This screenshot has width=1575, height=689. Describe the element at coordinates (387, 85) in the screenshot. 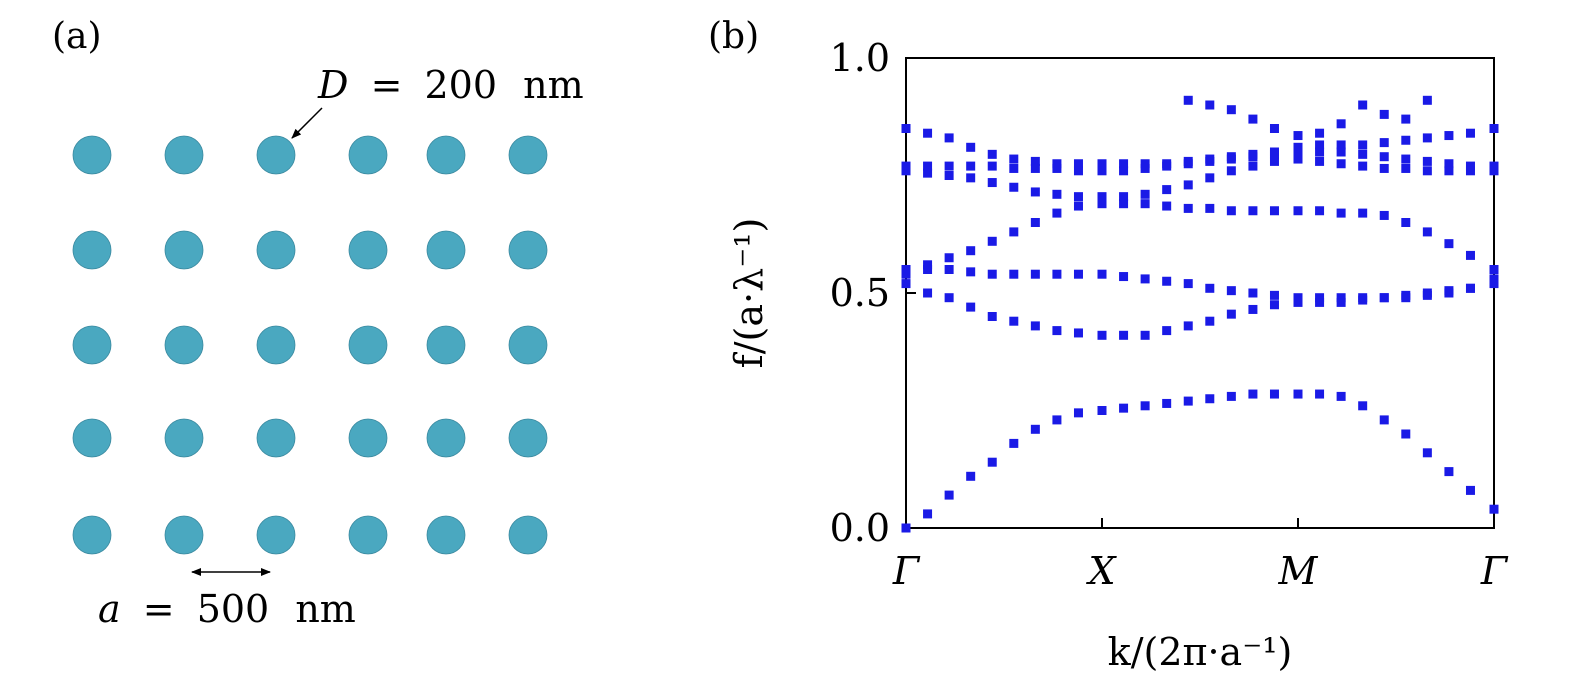

I see `diameter-equals: =` at that location.